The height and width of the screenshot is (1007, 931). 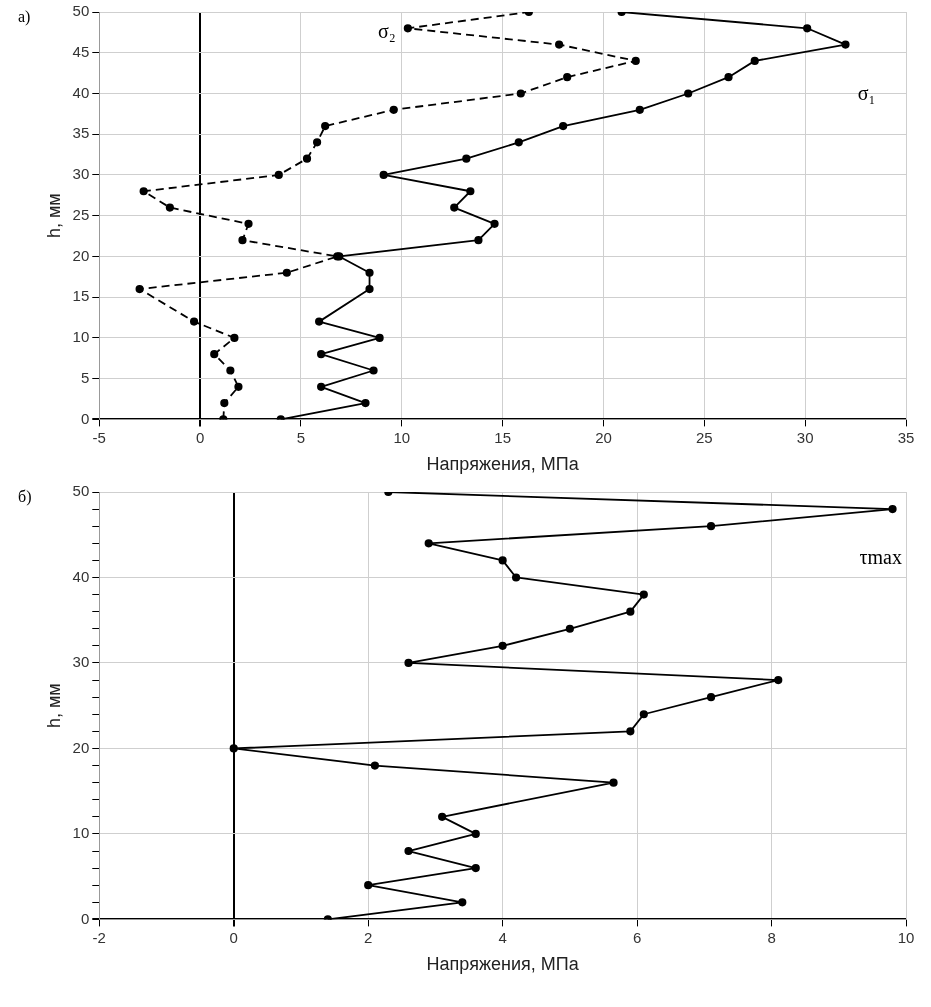 What do you see at coordinates (24, 17) in the screenshot?
I see `text: а)` at bounding box center [24, 17].